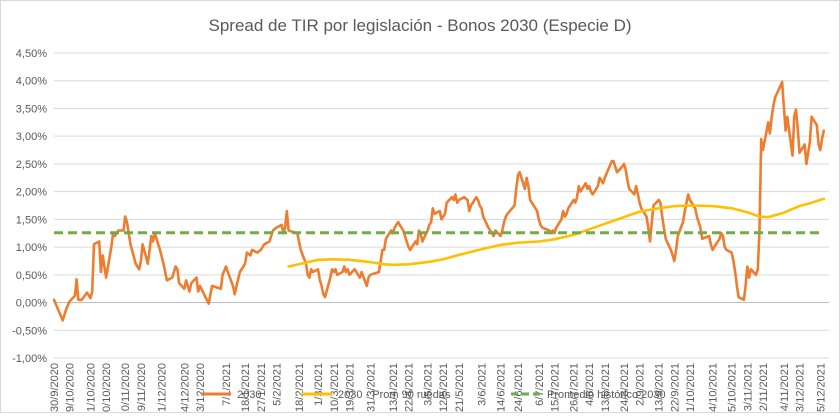 The height and width of the screenshot is (417, 840). What do you see at coordinates (262, 387) in the screenshot?
I see `x-tick-label: 27/1/2021` at bounding box center [262, 387].